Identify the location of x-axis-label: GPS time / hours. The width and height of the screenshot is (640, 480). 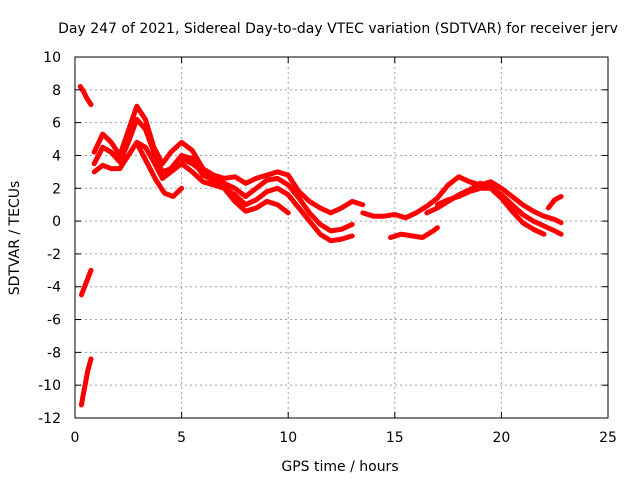
(339, 467).